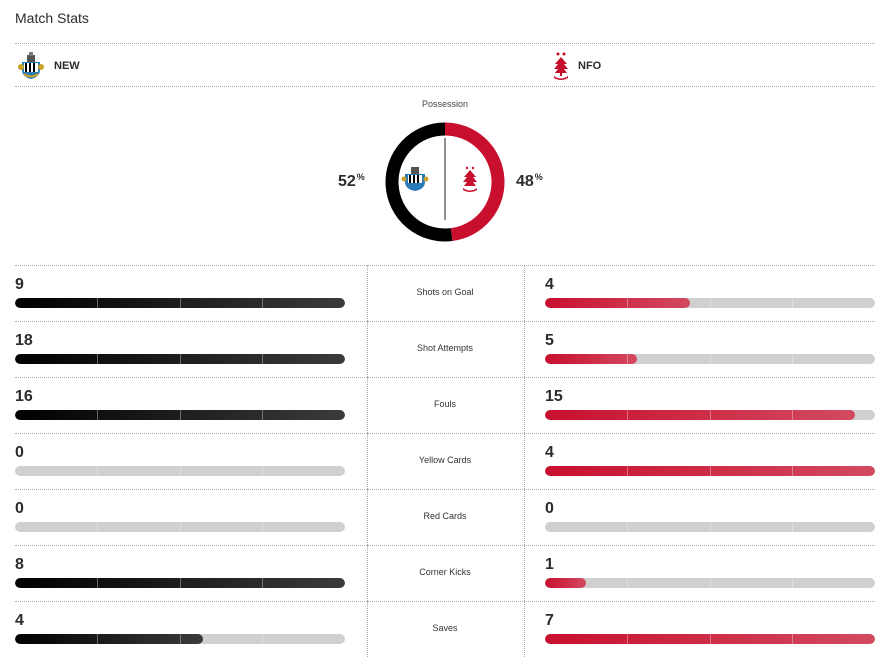 The height and width of the screenshot is (657, 889). What do you see at coordinates (549, 620) in the screenshot?
I see `away-stat-value: 7` at bounding box center [549, 620].